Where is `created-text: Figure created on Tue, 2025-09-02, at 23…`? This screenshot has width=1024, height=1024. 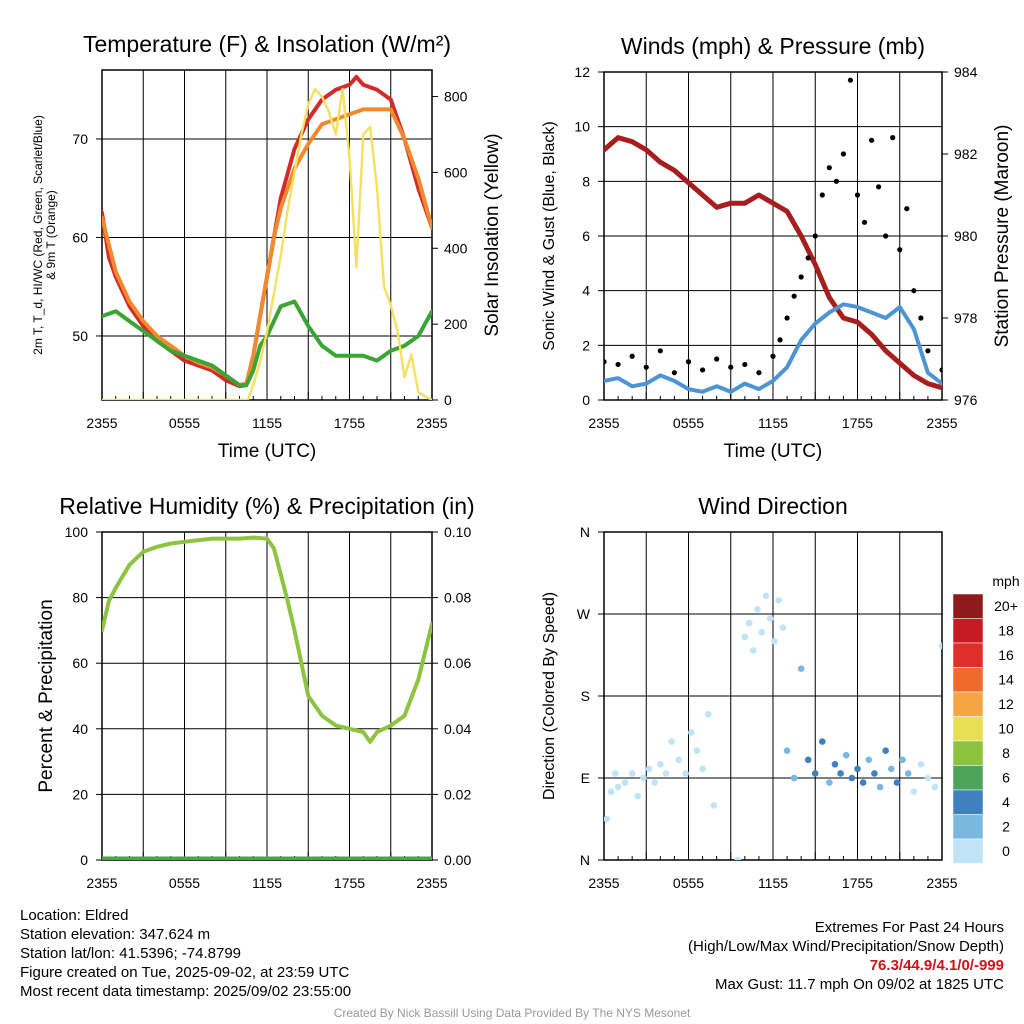 created-text: Figure created on Tue, 2025-09-02, at 23… is located at coordinates (185, 972).